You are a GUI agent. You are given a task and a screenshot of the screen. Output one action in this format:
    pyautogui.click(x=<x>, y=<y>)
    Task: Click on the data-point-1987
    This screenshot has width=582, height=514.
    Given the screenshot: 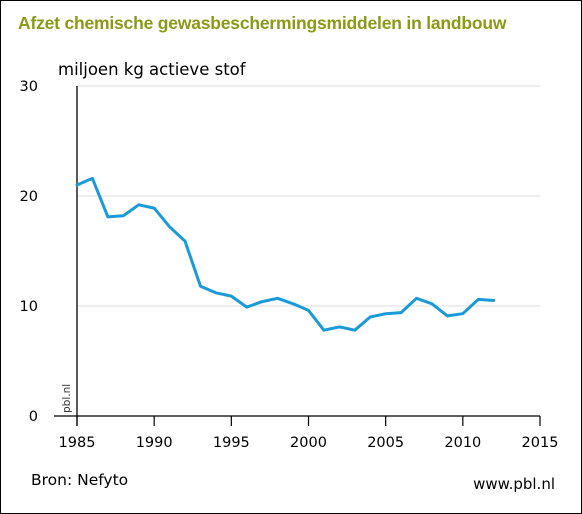 What is the action you would take?
    pyautogui.click(x=108, y=217)
    